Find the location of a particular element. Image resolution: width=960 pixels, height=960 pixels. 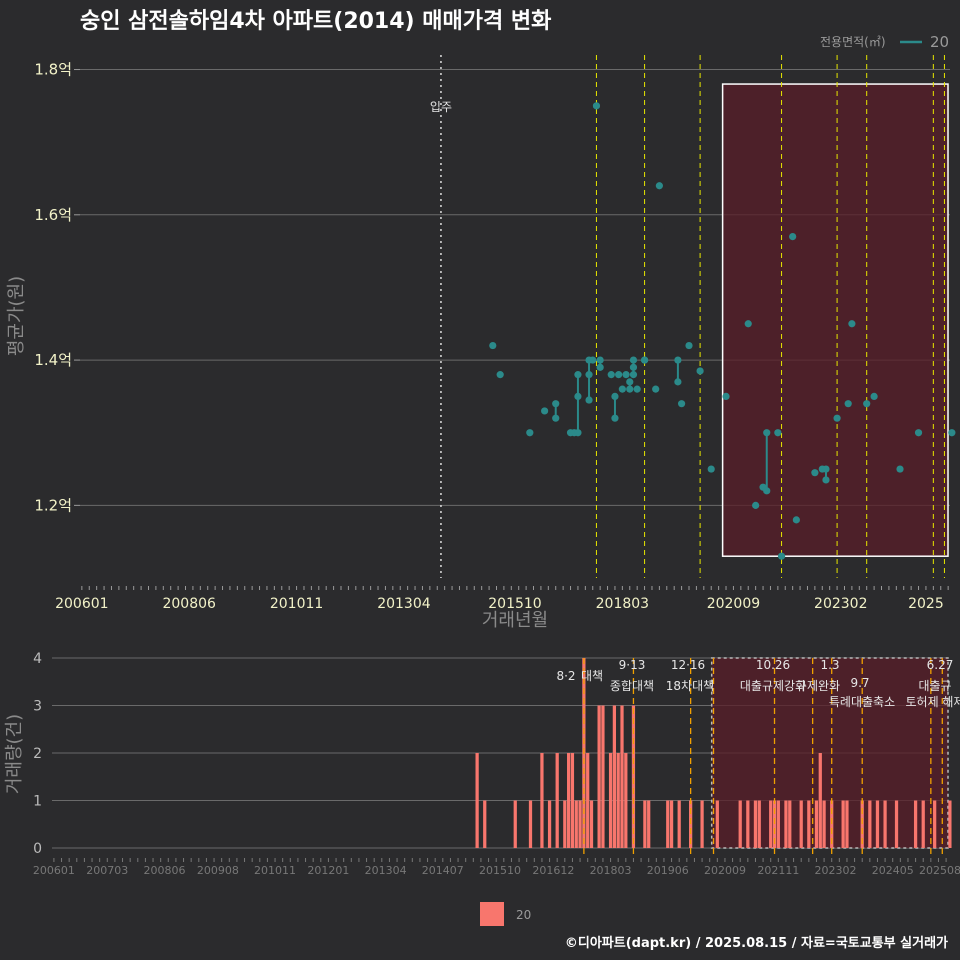

legend-title: 전용면적(㎡) is located at coordinates (853, 42).